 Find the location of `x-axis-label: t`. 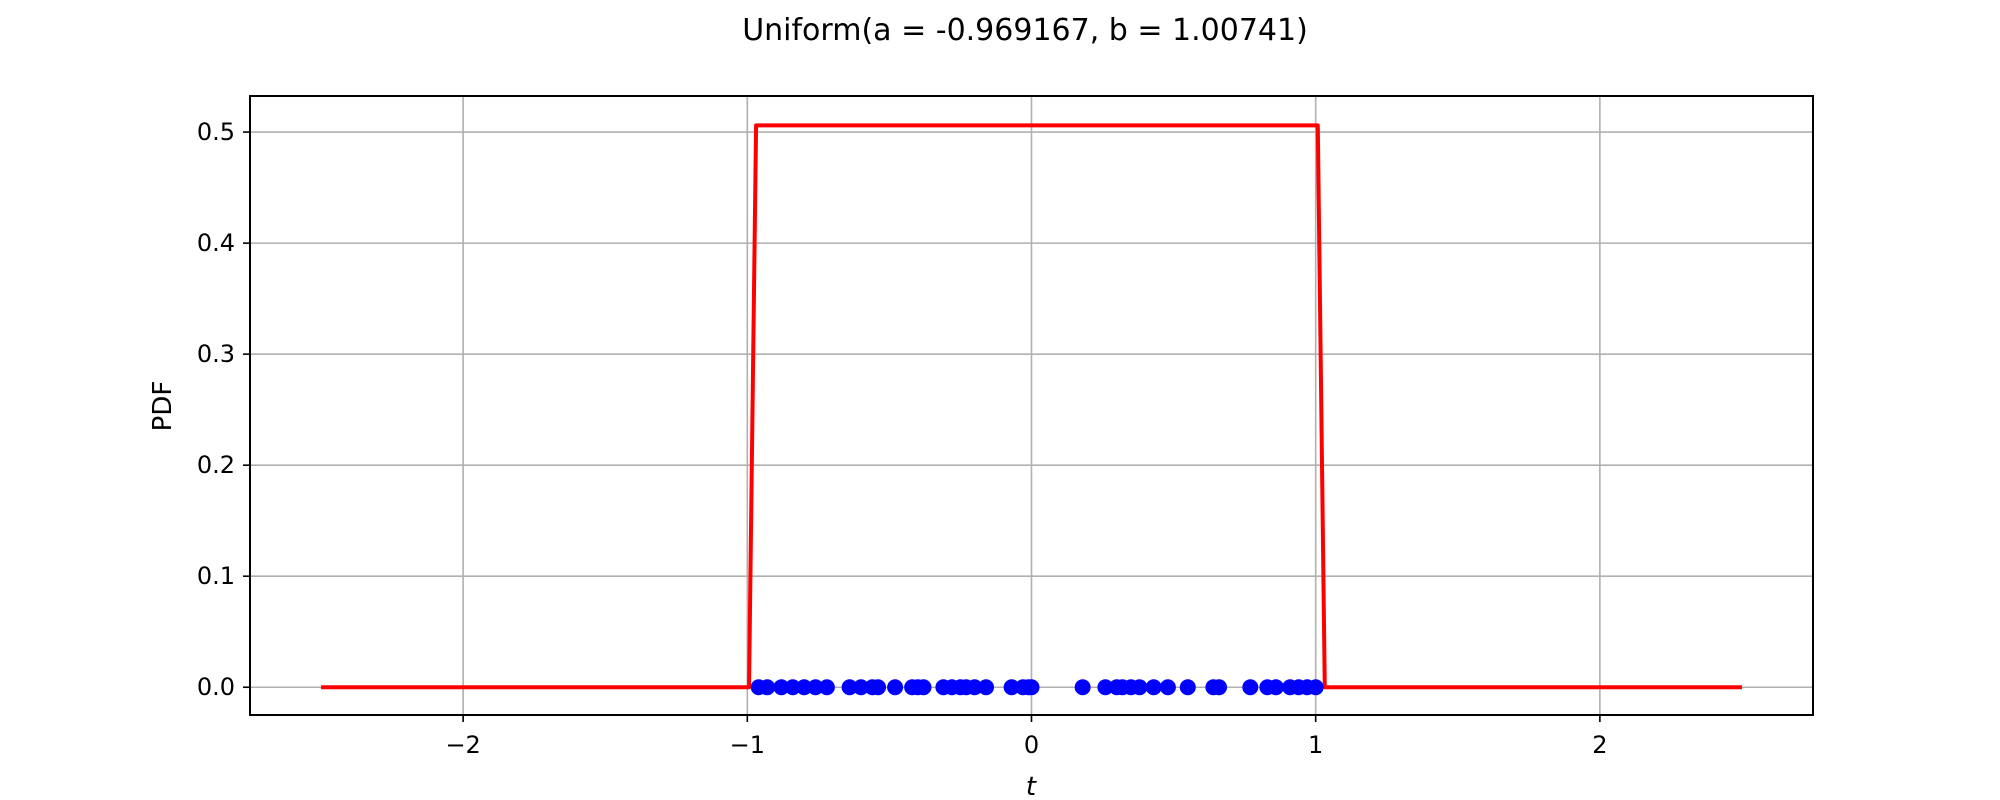

x-axis-label: t is located at coordinates (1031, 786).